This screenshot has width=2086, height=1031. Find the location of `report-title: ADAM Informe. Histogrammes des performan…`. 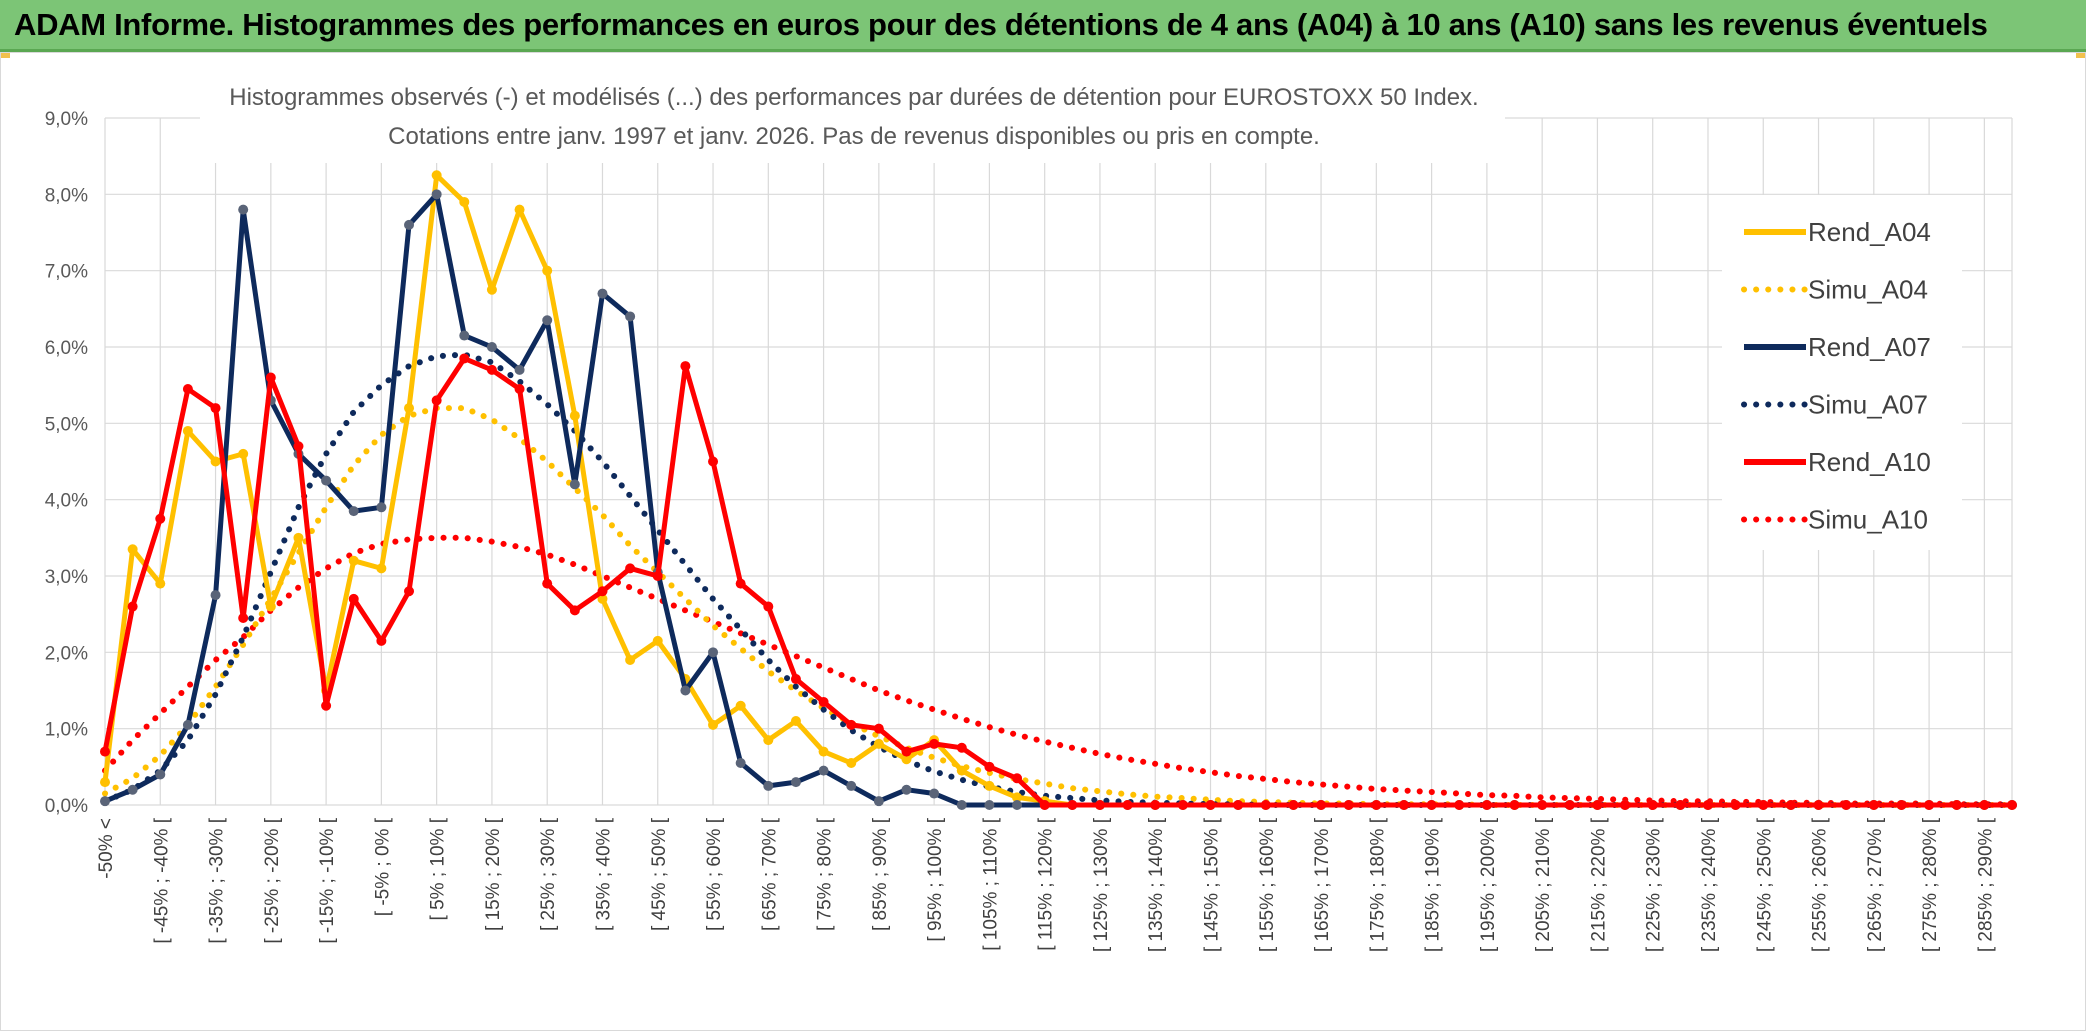

report-title: ADAM Informe. Histogrammes des performan… is located at coordinates (1001, 24).